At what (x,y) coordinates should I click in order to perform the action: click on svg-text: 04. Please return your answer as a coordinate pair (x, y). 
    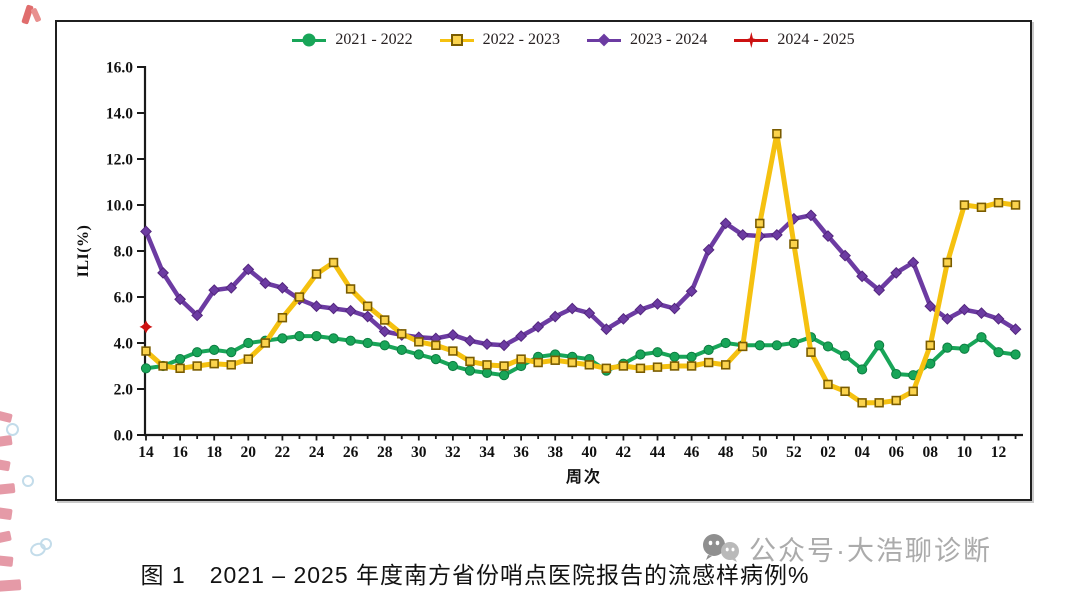
    Looking at the image, I should click on (862, 452).